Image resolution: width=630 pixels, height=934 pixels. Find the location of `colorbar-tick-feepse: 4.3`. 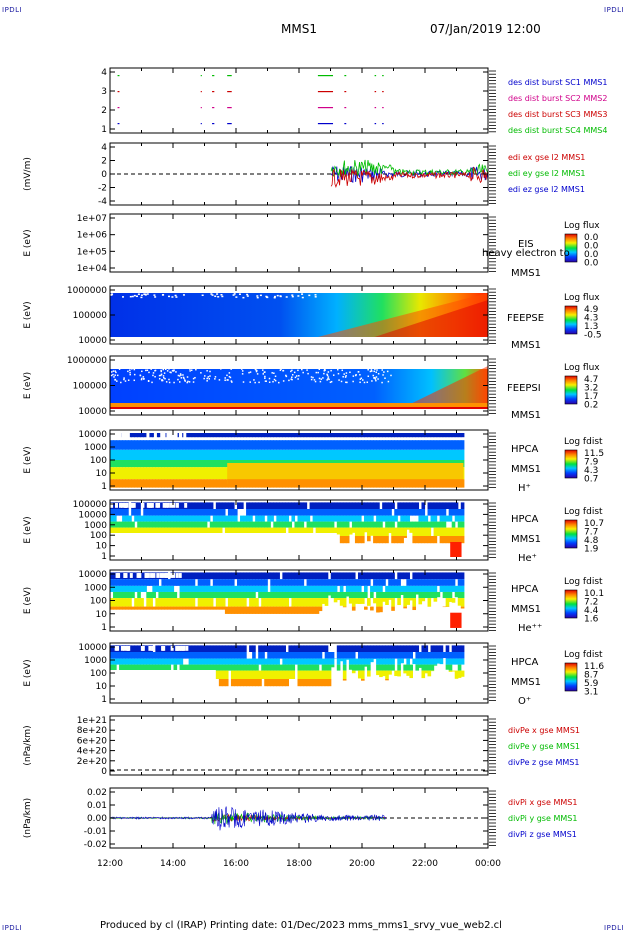

colorbar-tick-feepse: 4.3 is located at coordinates (591, 319).